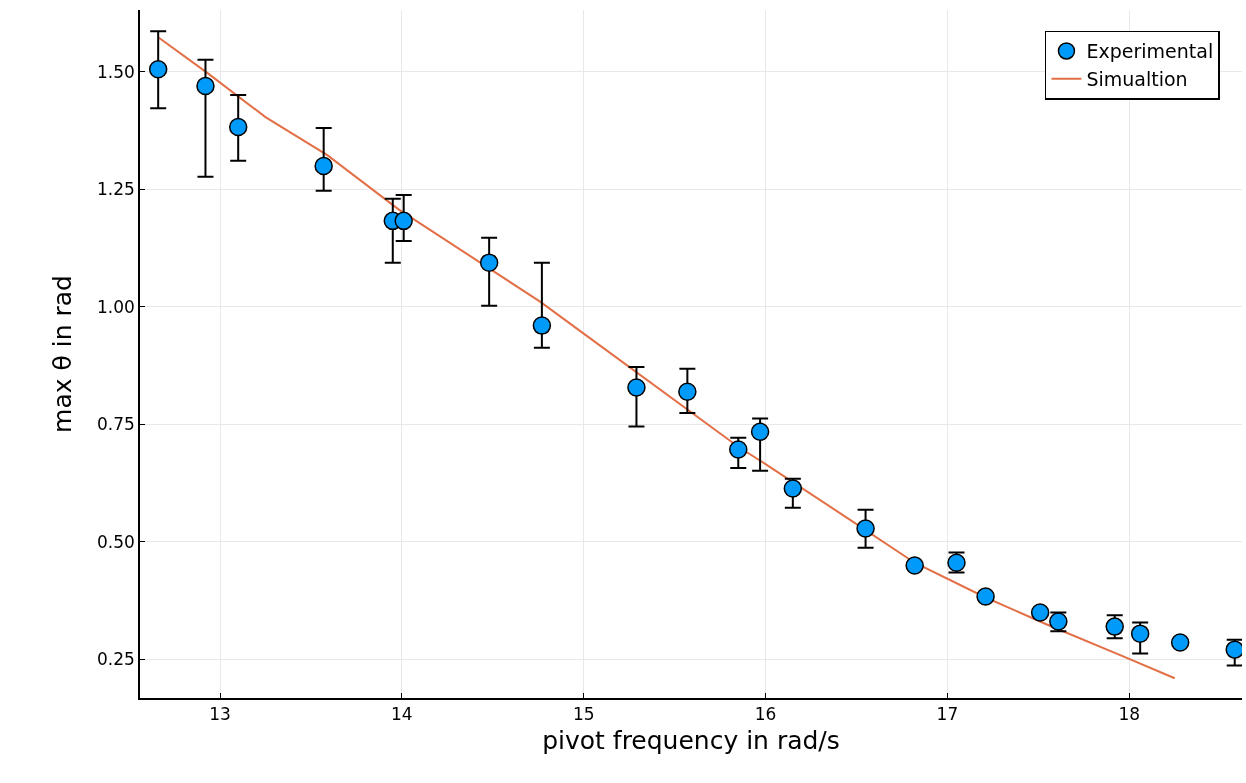  Describe the element at coordinates (947, 714) in the screenshot. I see `x-tick-label: 17` at that location.